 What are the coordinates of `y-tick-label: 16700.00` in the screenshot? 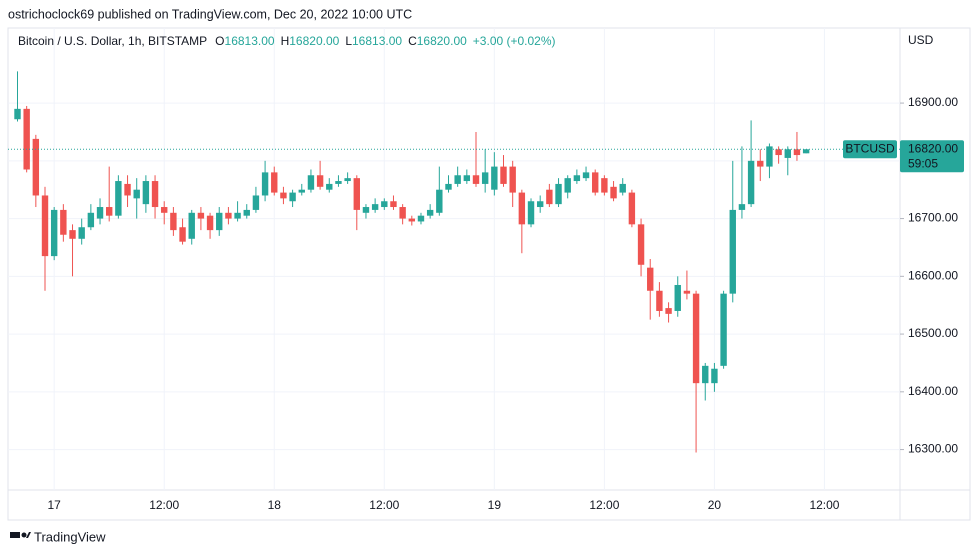 It's located at (933, 218).